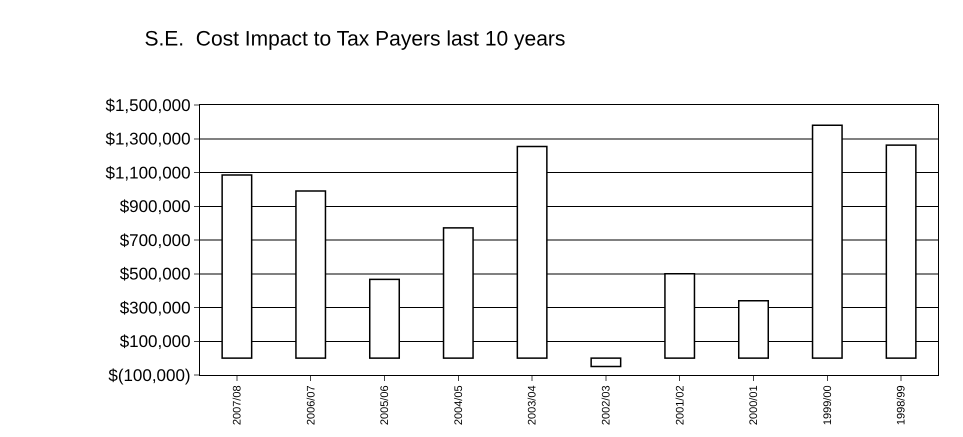 This screenshot has height=437, width=963. Describe the element at coordinates (155, 240) in the screenshot. I see `y-tick-label: $700,000` at that location.